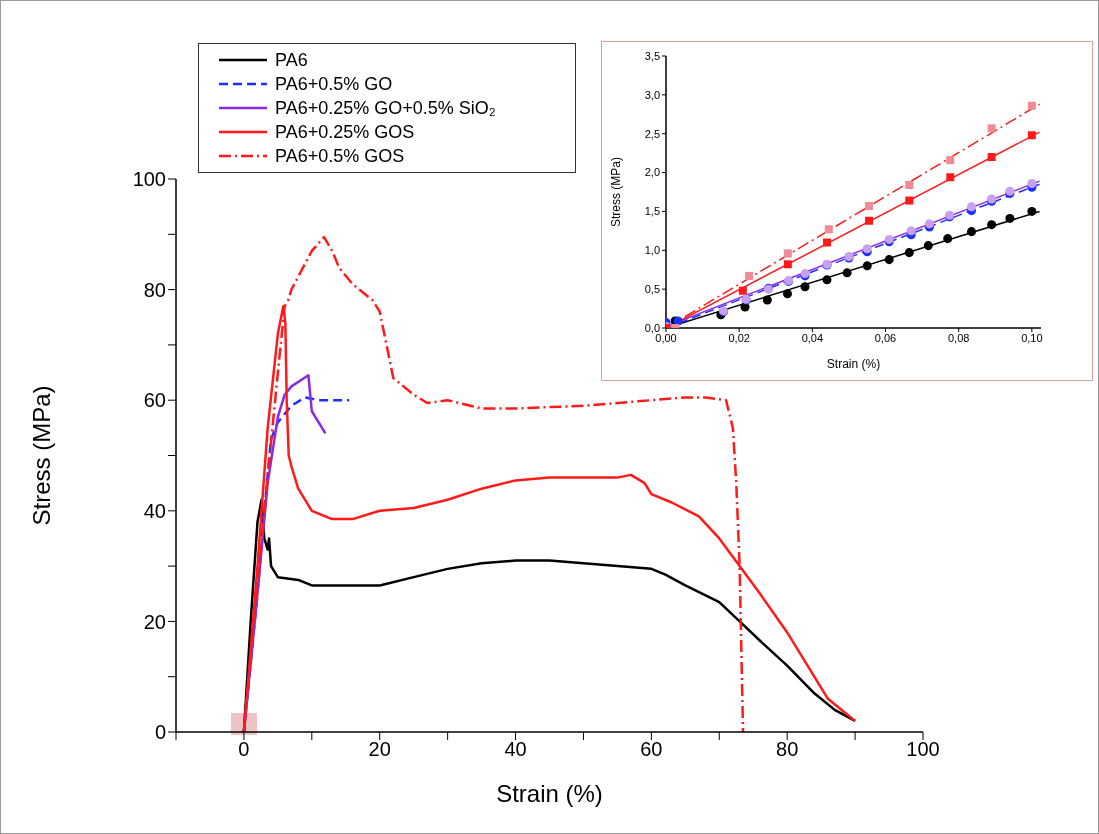  I want to click on x-tick-label: 0, so click(244, 749).